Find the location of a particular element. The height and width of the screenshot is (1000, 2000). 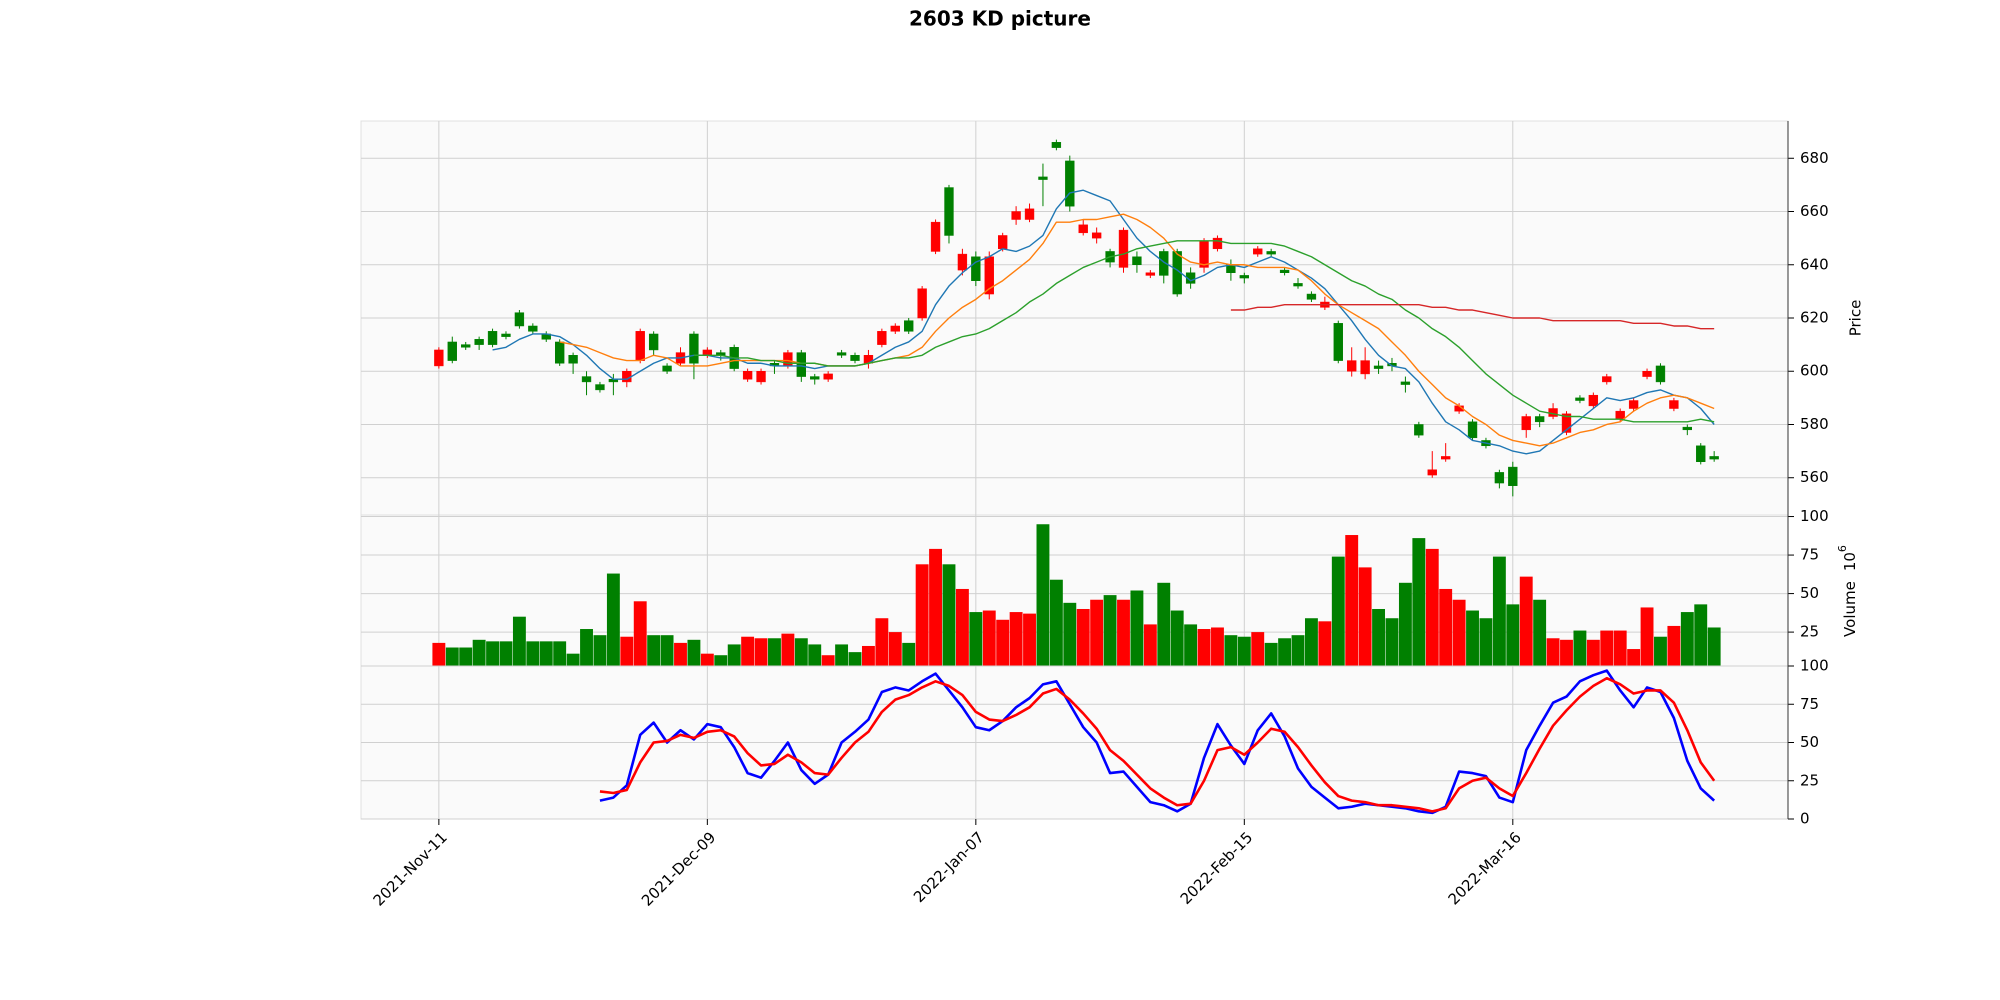

y-tick-label: 660 is located at coordinates (1814, 211).